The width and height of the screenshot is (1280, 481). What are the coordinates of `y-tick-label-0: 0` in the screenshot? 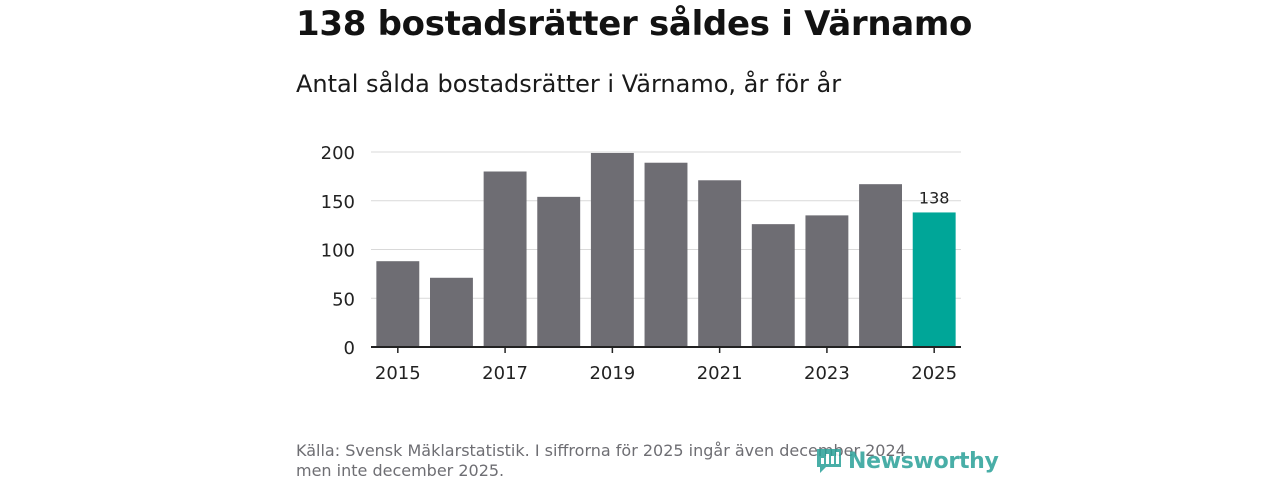 It's located at (349, 348).